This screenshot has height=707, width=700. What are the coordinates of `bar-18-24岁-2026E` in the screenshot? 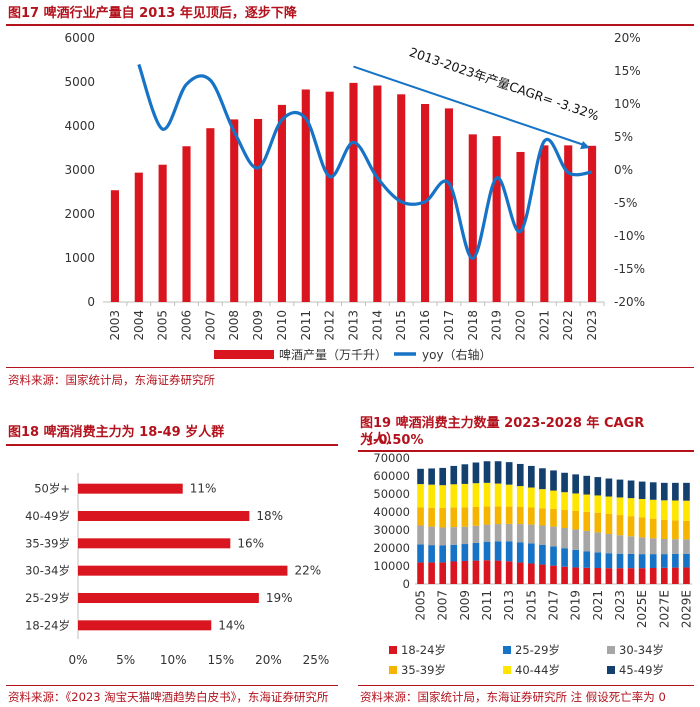 It's located at (653, 575).